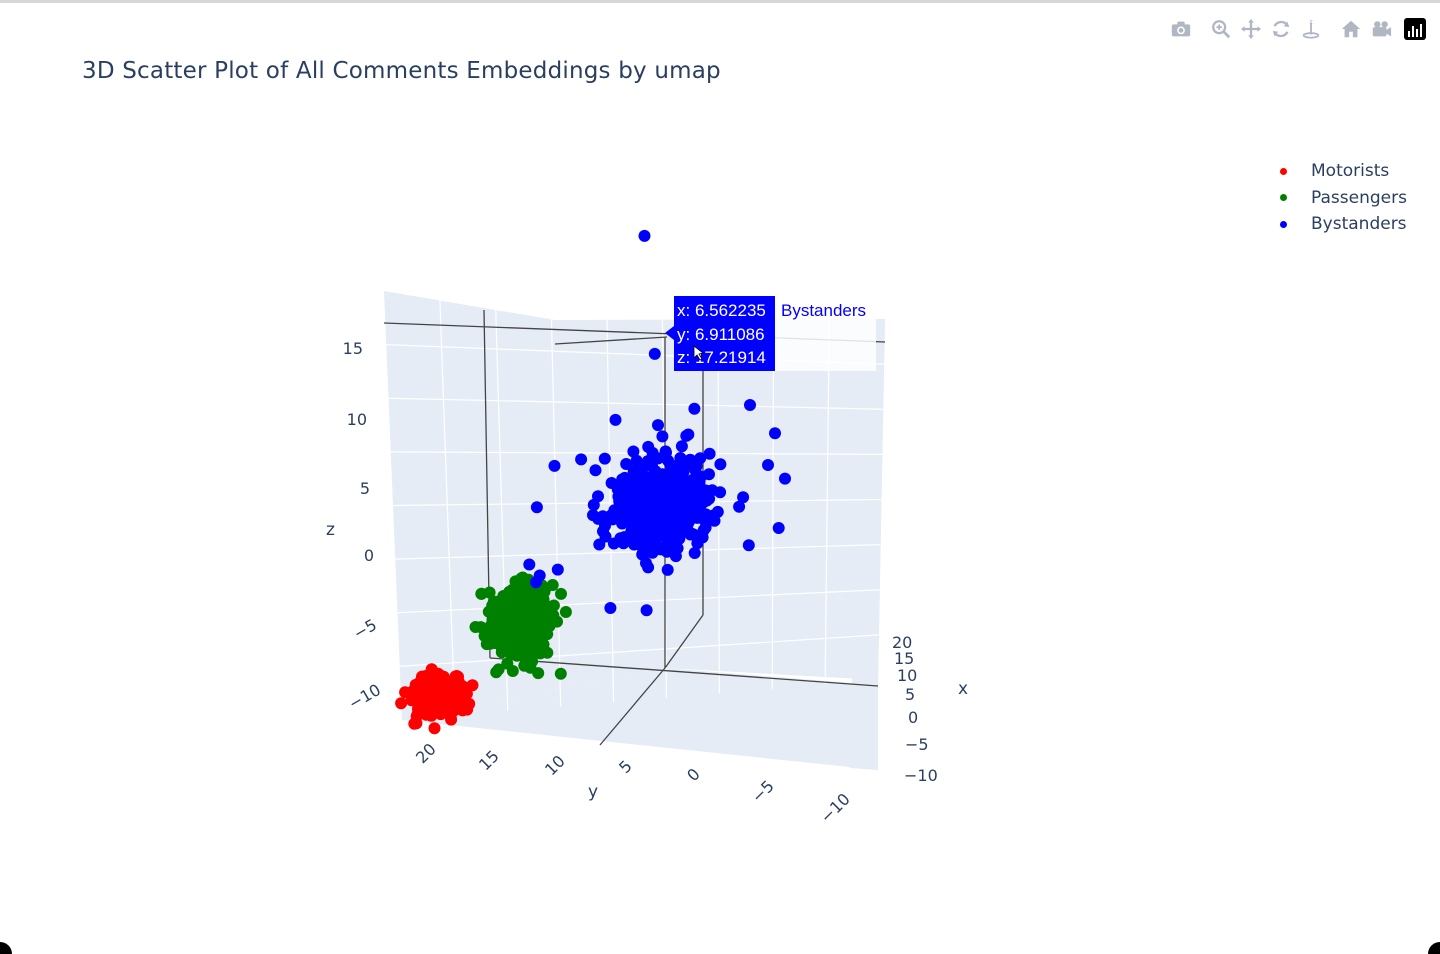 The width and height of the screenshot is (1440, 954). Describe the element at coordinates (654, 353) in the screenshot. I see `highlighted-data-point` at that location.